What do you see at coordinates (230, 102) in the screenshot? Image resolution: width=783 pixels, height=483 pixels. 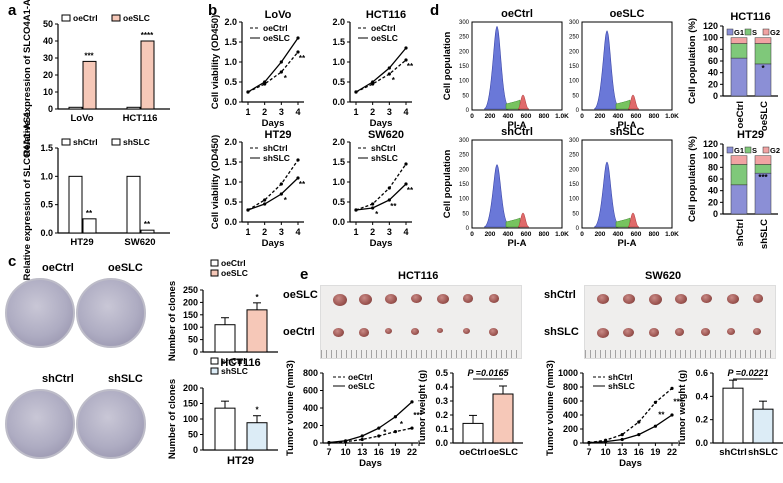 I see `y-tick-label: 0.0` at bounding box center [230, 102].